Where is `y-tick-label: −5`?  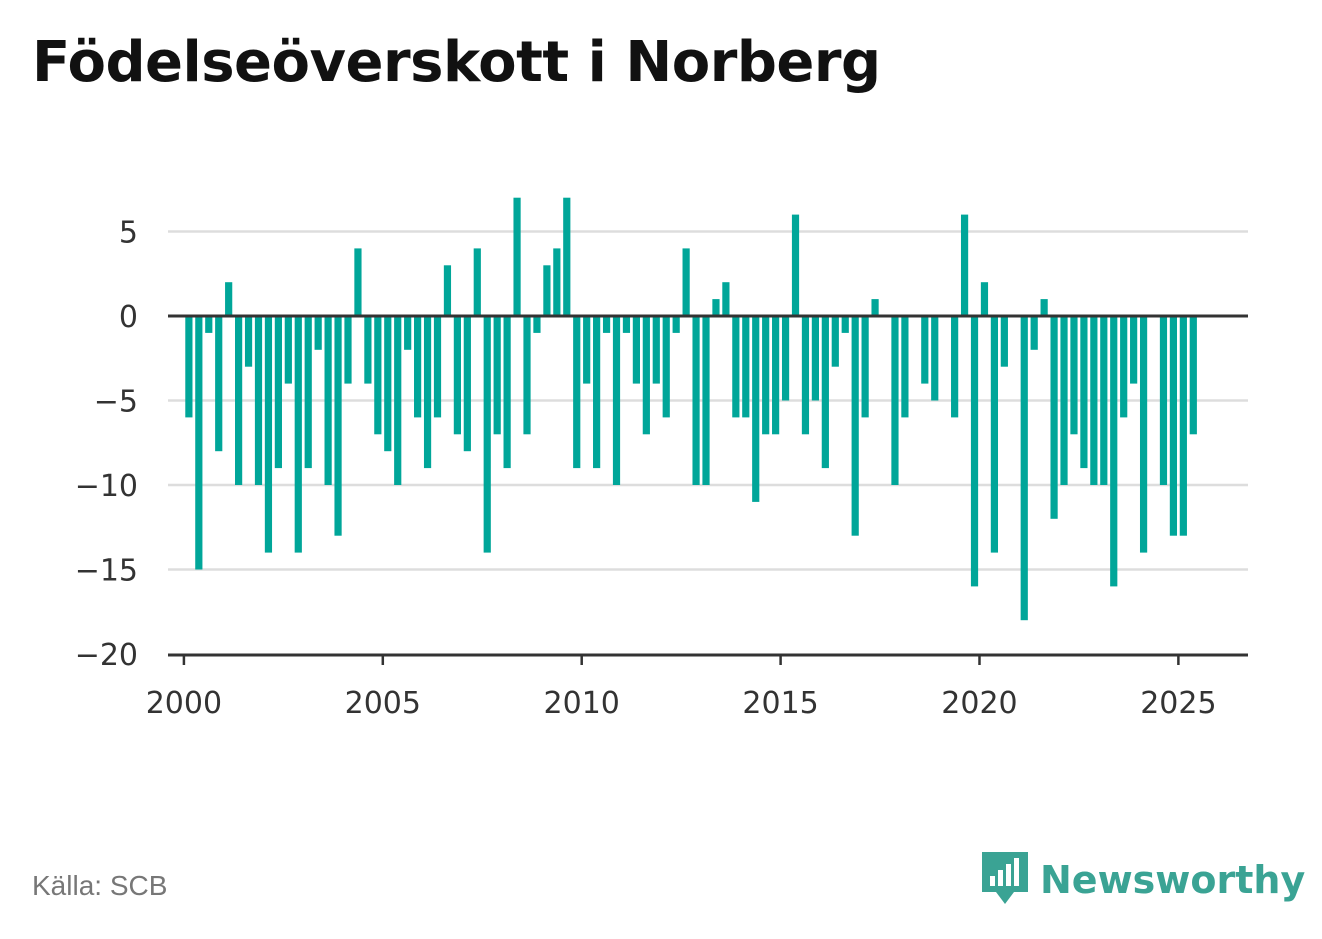
y-tick-label: −5 is located at coordinates (116, 402).